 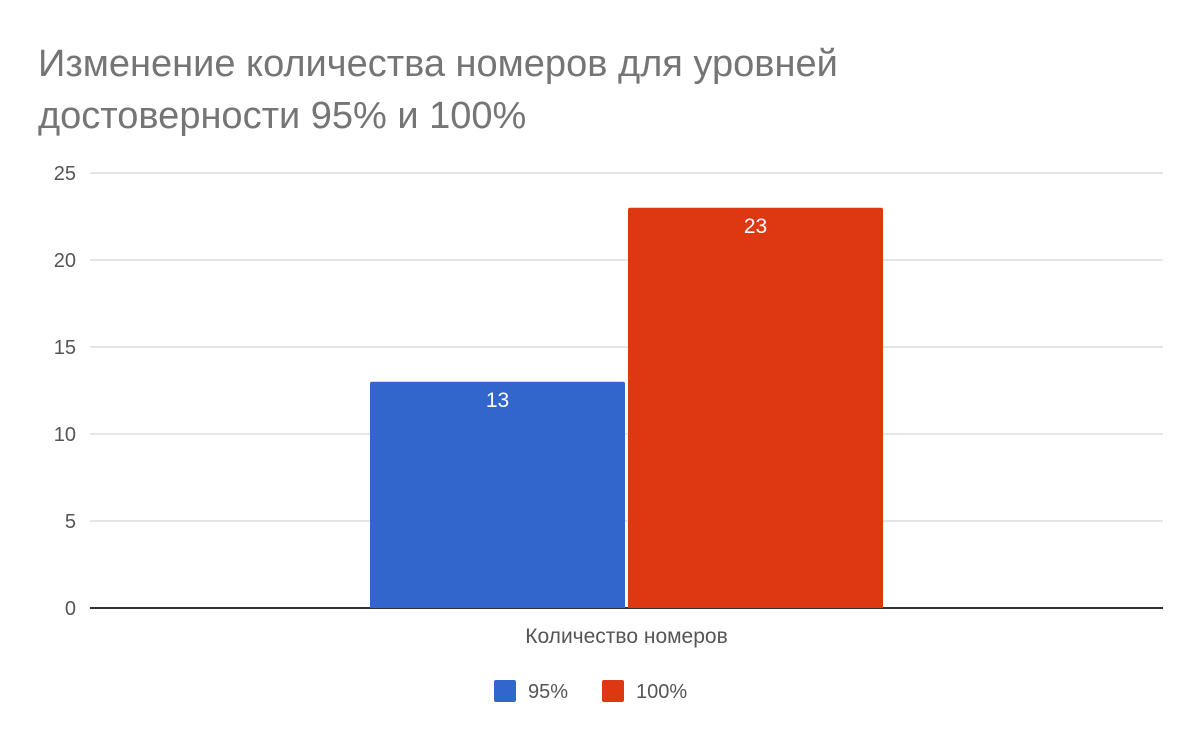 I want to click on y-tick-label: 15, so click(x=65, y=348).